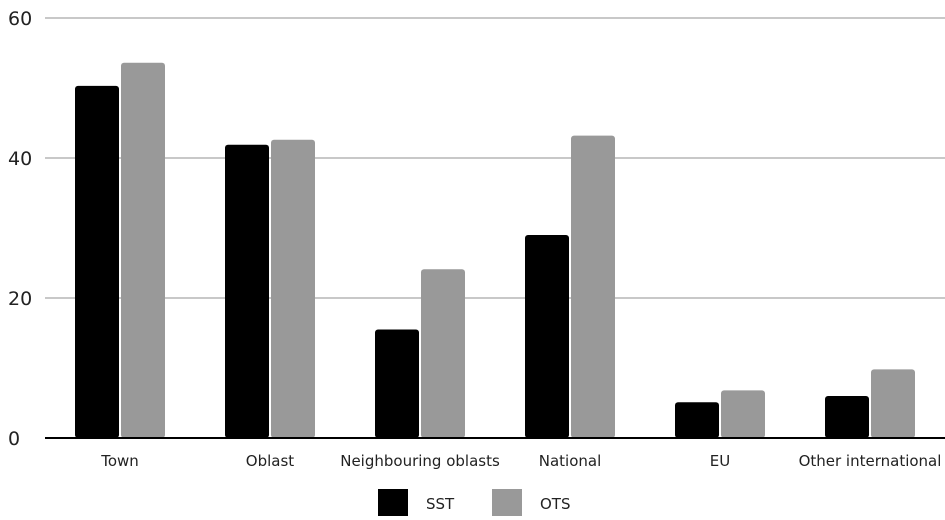 The width and height of the screenshot is (945, 520). Describe the element at coordinates (420, 461) in the screenshot. I see `x-tick-label: Neighbouring oblasts` at that location.